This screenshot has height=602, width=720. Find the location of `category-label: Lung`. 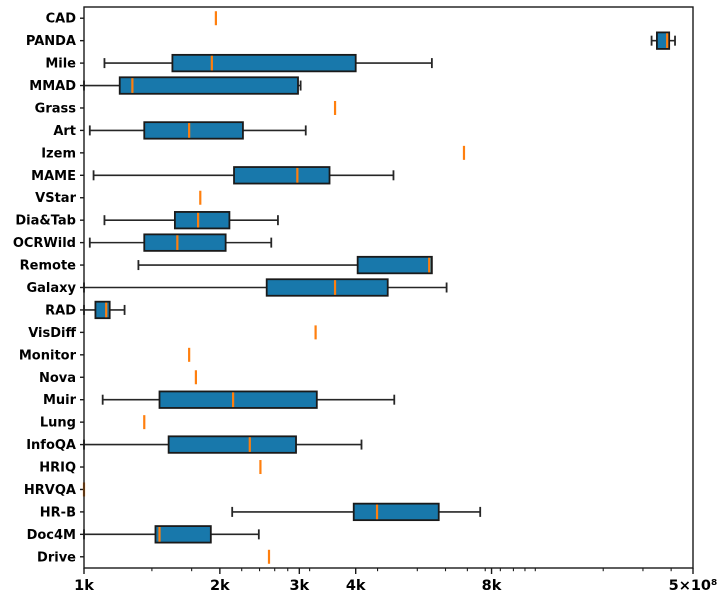

category-label: Lung is located at coordinates (58, 423).